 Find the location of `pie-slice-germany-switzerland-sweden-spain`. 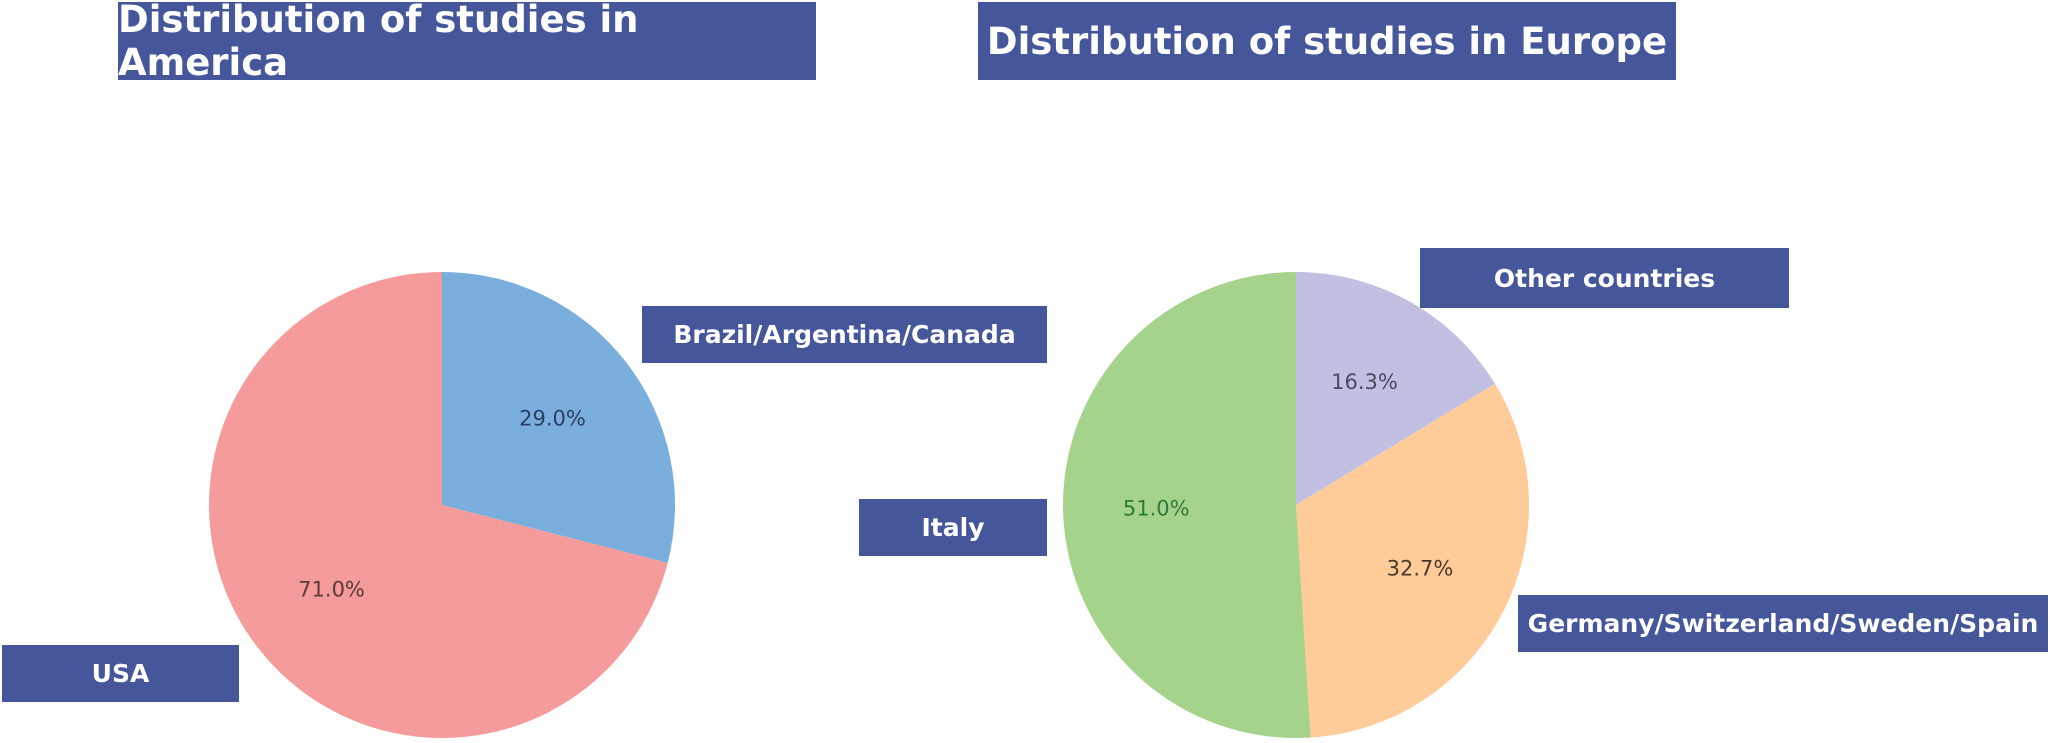

pie-slice-germany-switzerland-sweden-spain is located at coordinates (1412, 560).